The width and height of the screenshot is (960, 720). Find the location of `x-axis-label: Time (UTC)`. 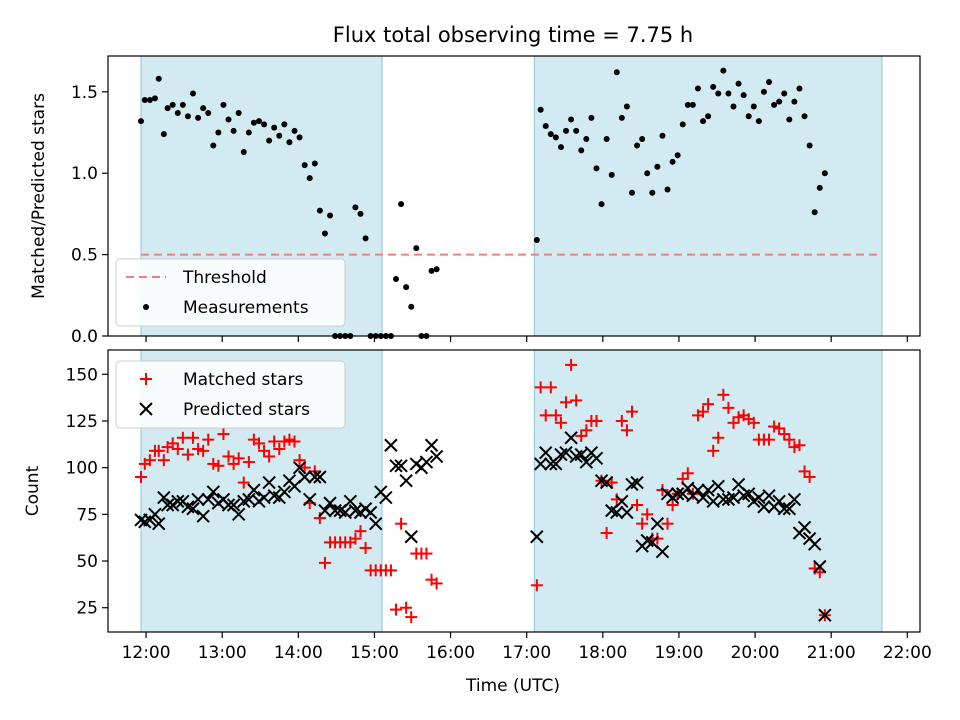

x-axis-label: Time (UTC) is located at coordinates (512, 686).